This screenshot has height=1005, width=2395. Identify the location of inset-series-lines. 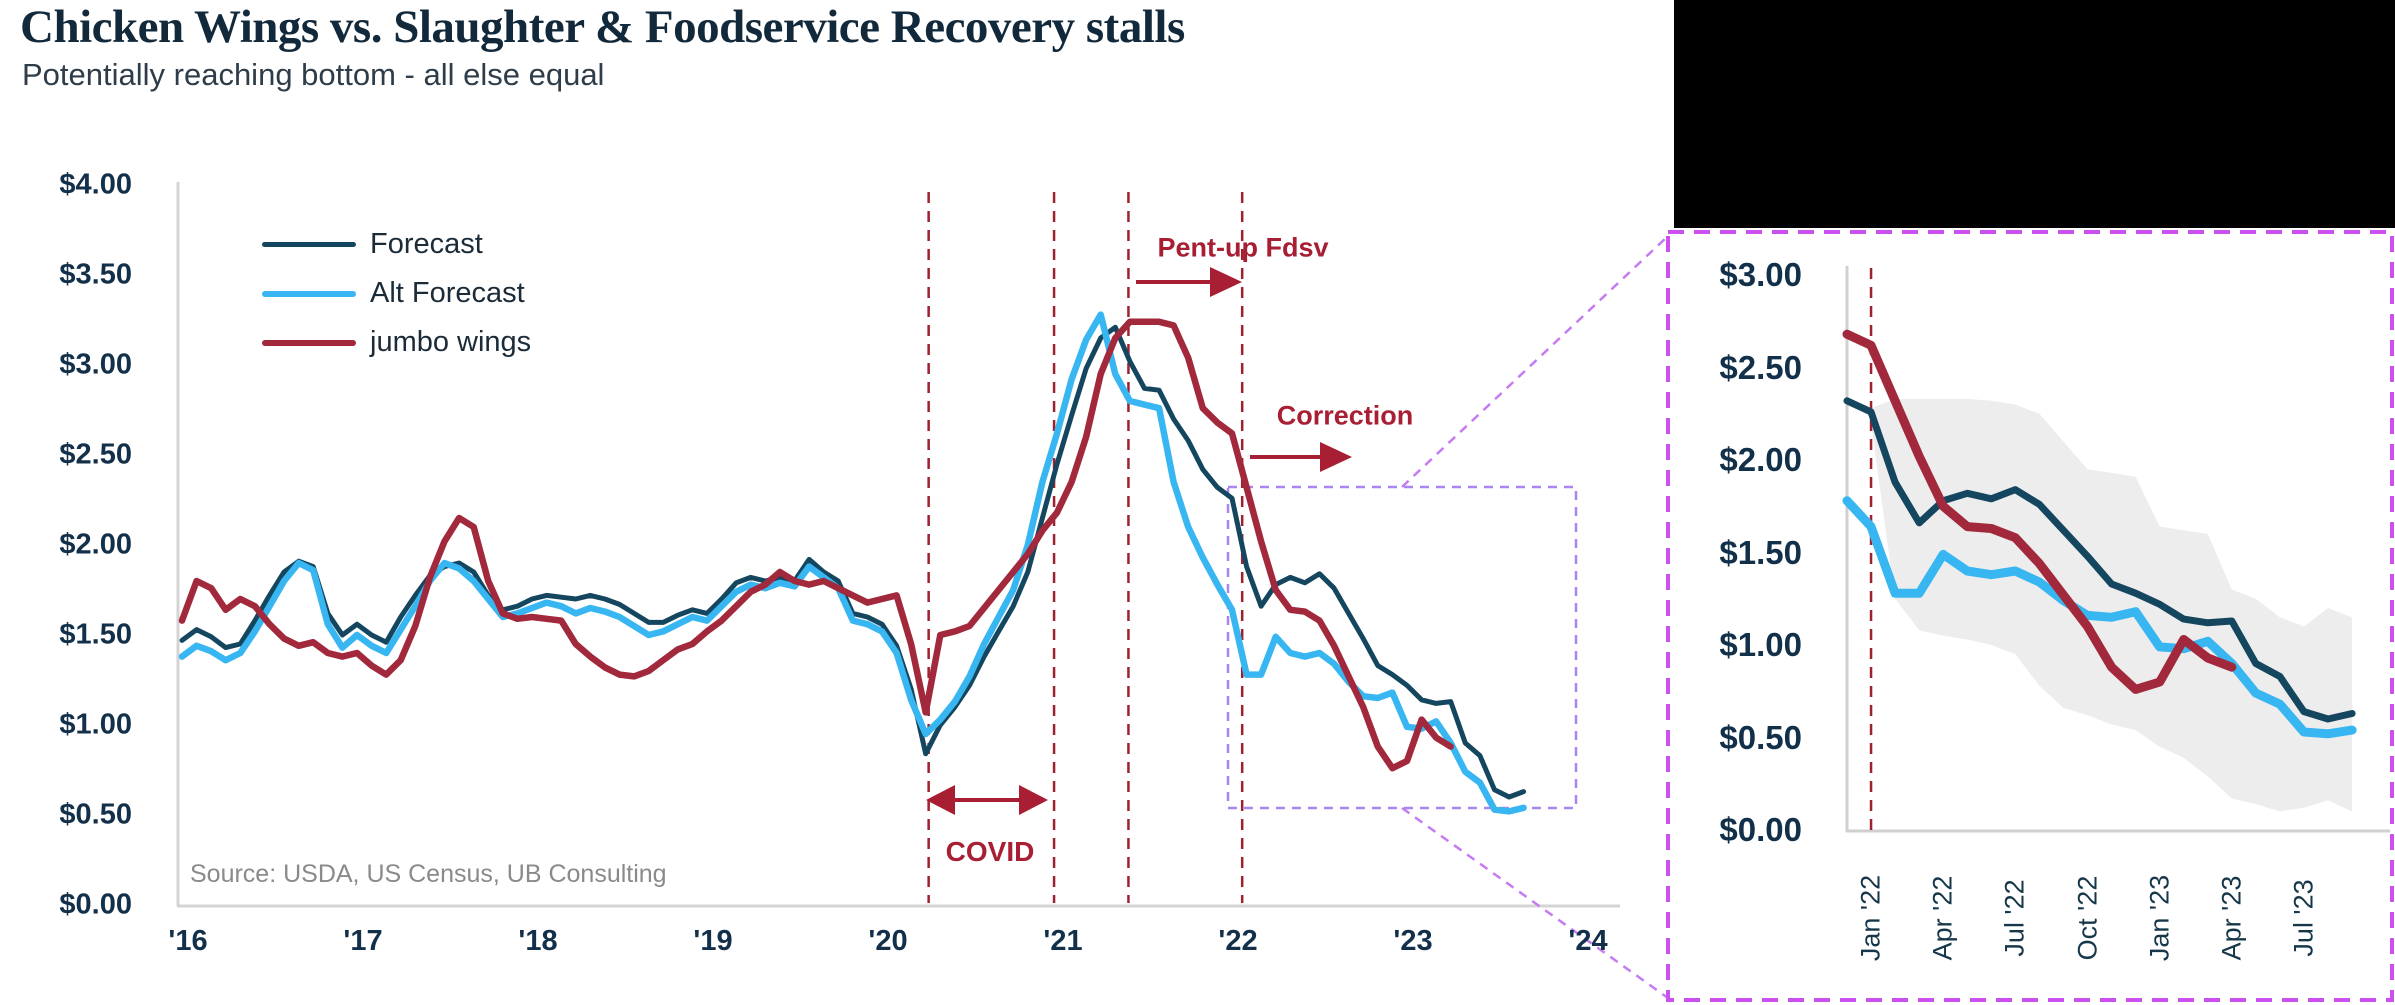
(2099, 534).